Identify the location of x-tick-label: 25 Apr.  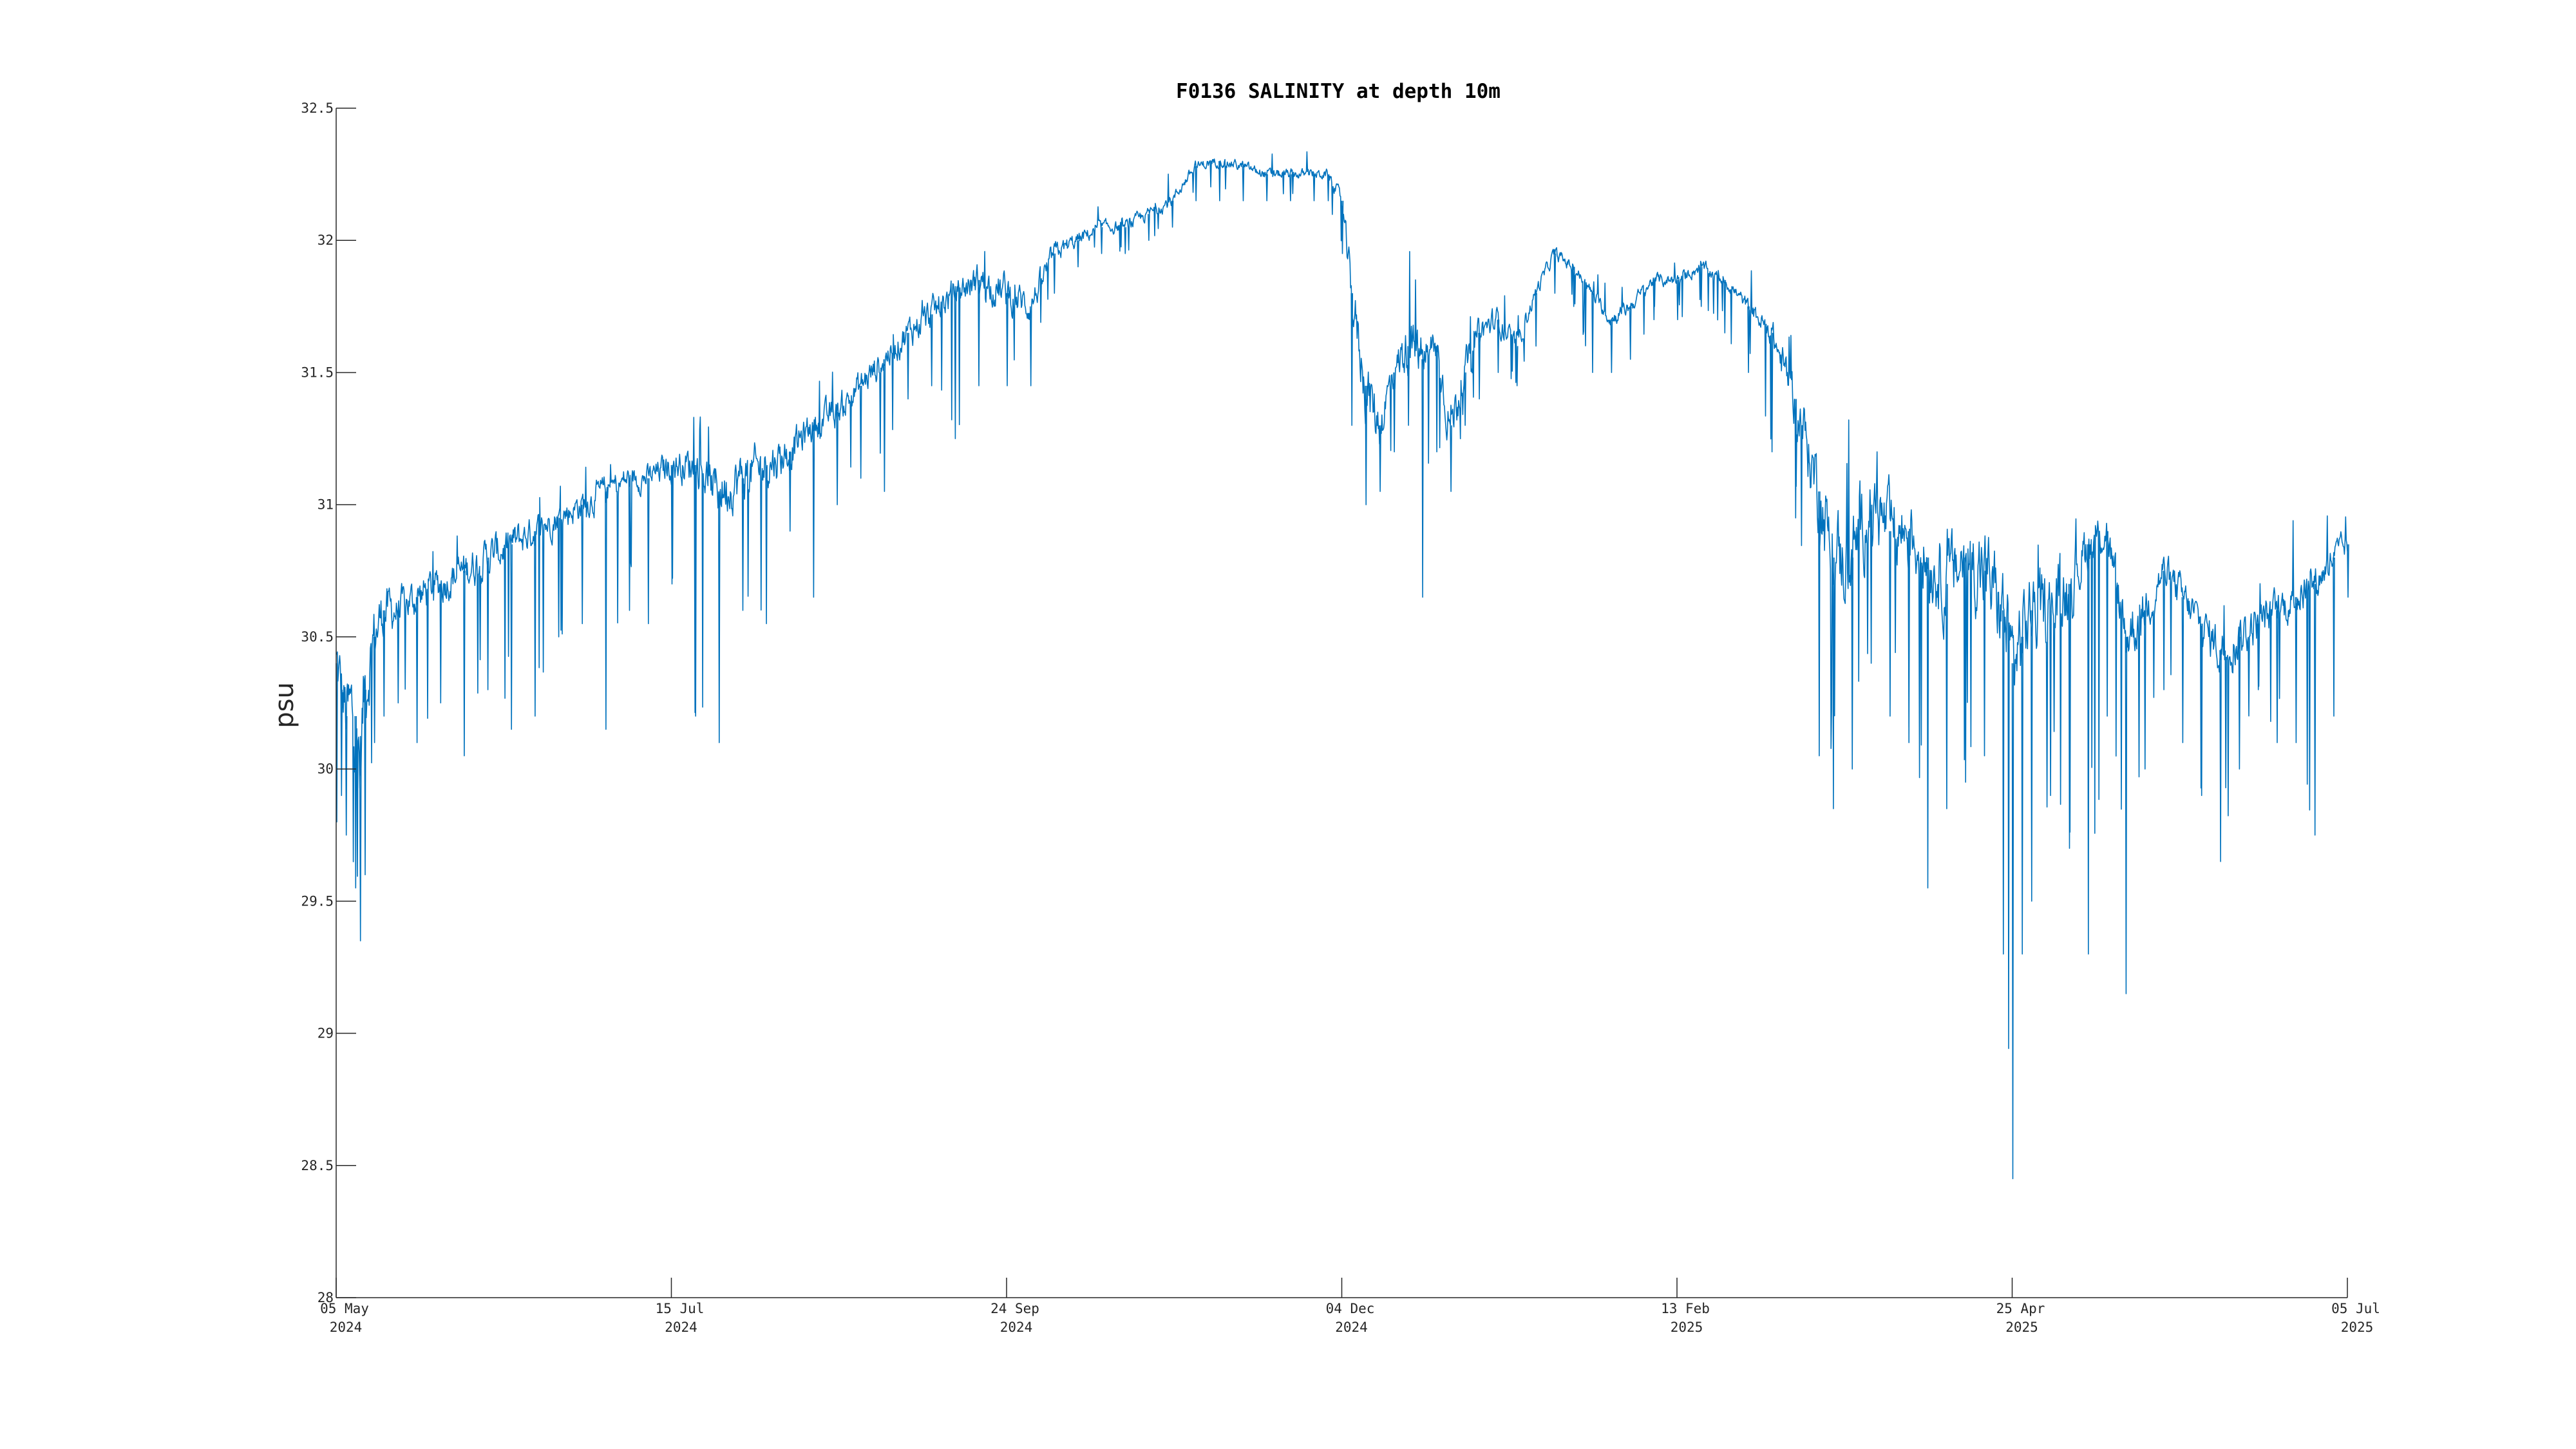
(2020, 1308).